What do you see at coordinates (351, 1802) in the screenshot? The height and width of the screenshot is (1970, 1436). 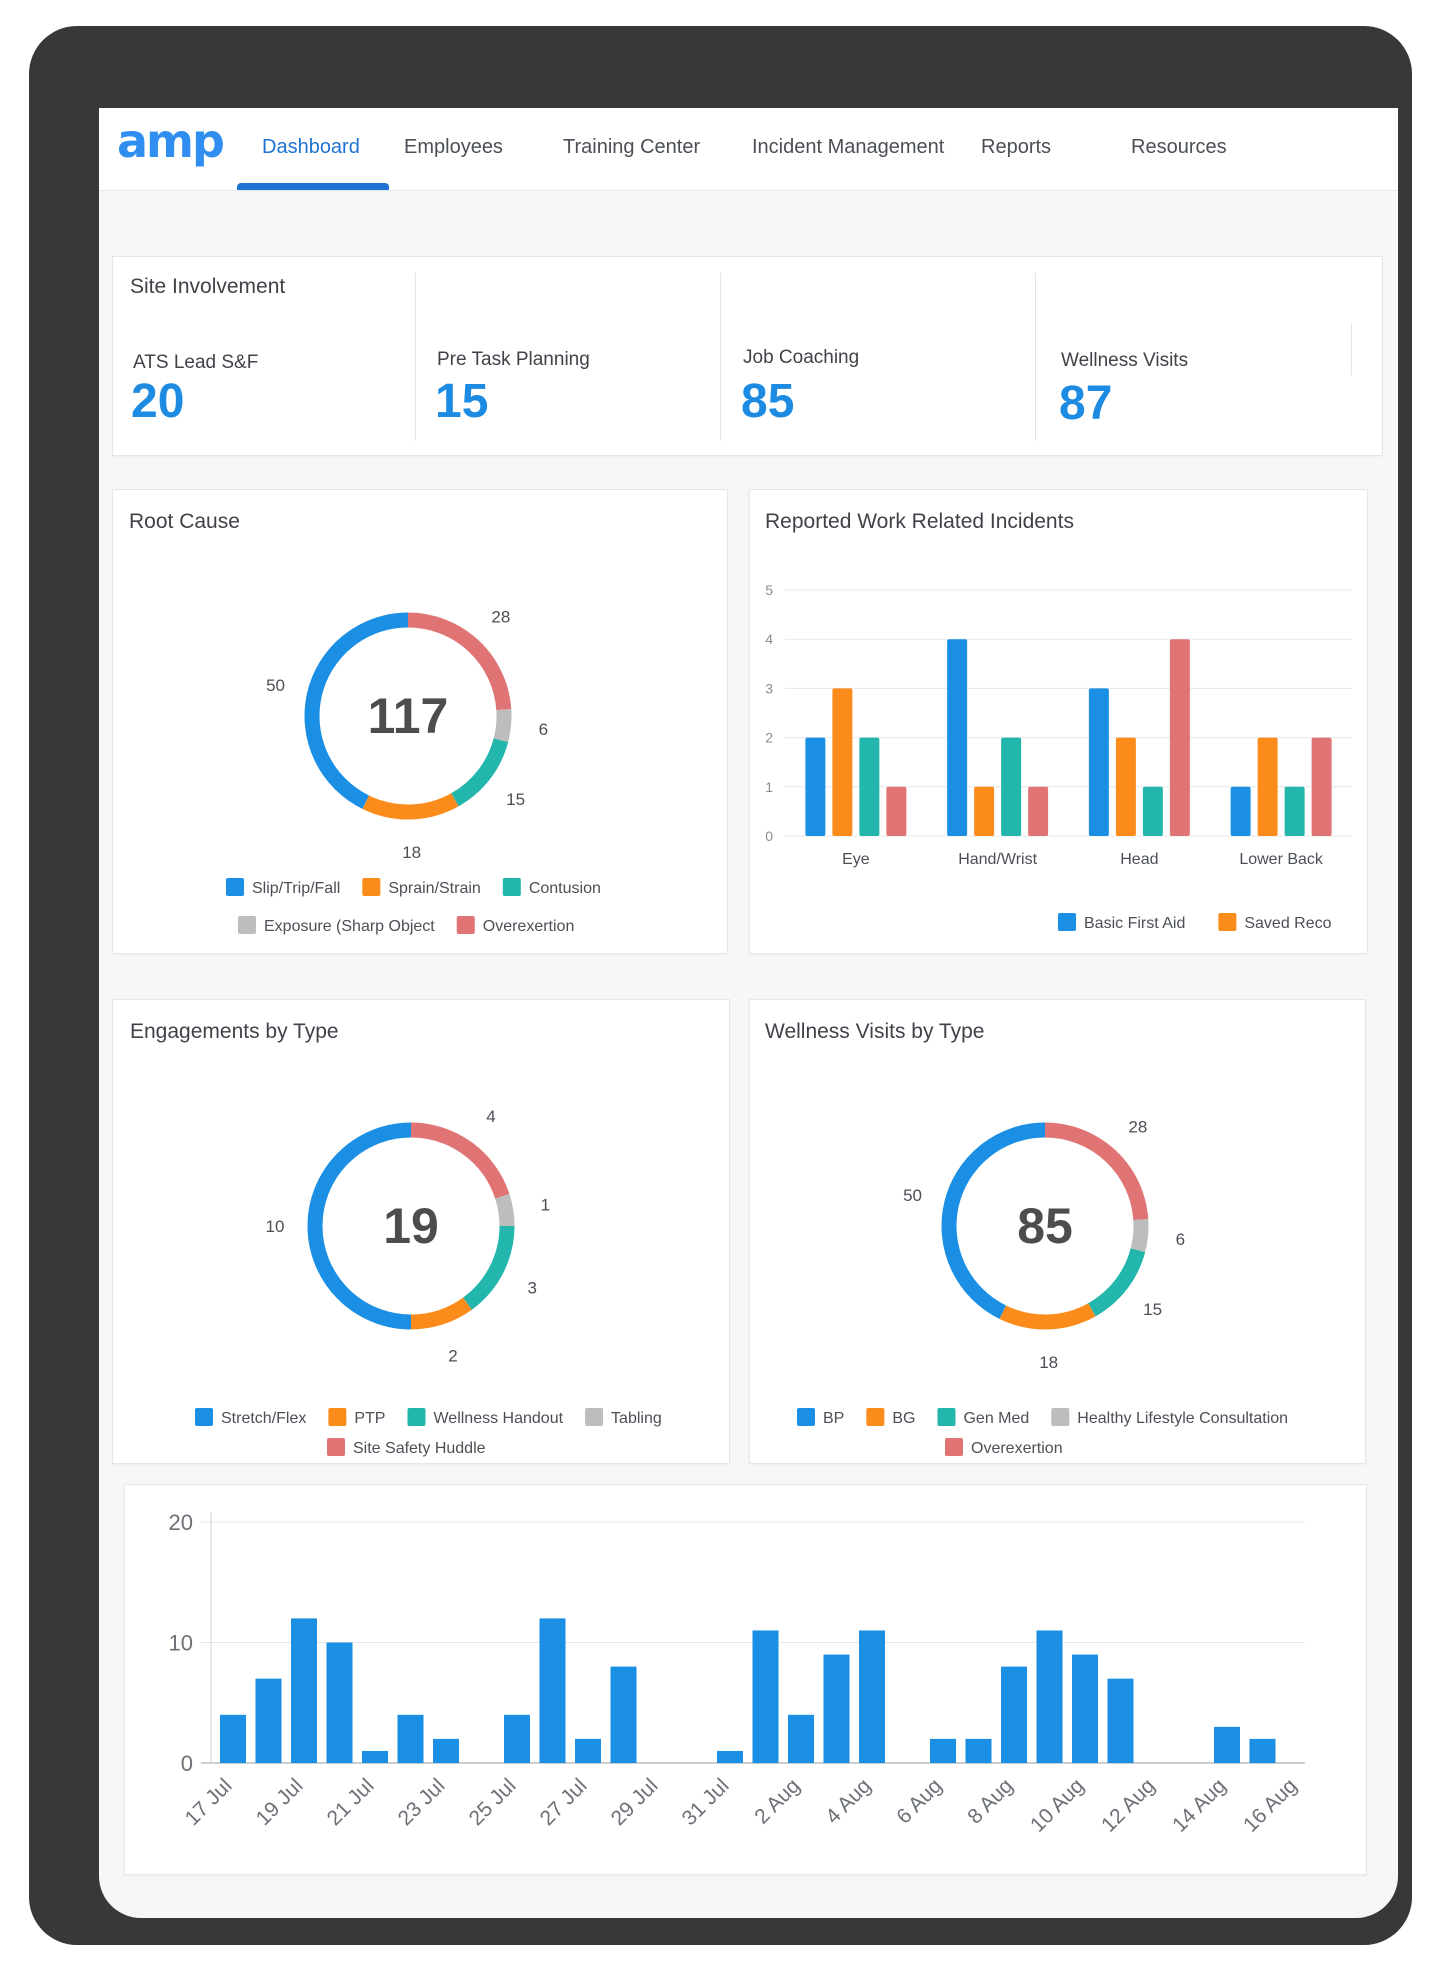 I see `x-tick-label: 21 Jul` at bounding box center [351, 1802].